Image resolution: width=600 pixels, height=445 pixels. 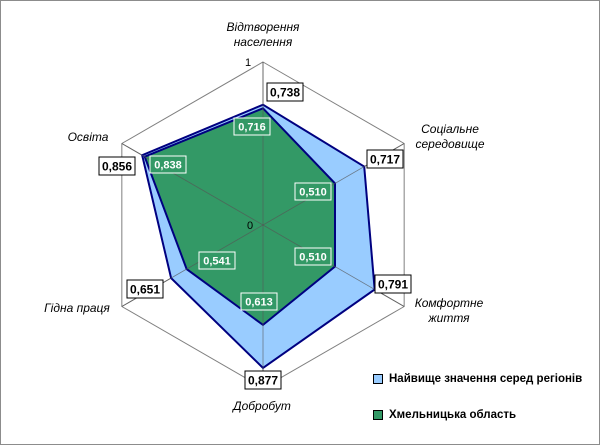 What do you see at coordinates (264, 34) in the screenshot?
I see `axis-label-0: Відтворення населення` at bounding box center [264, 34].